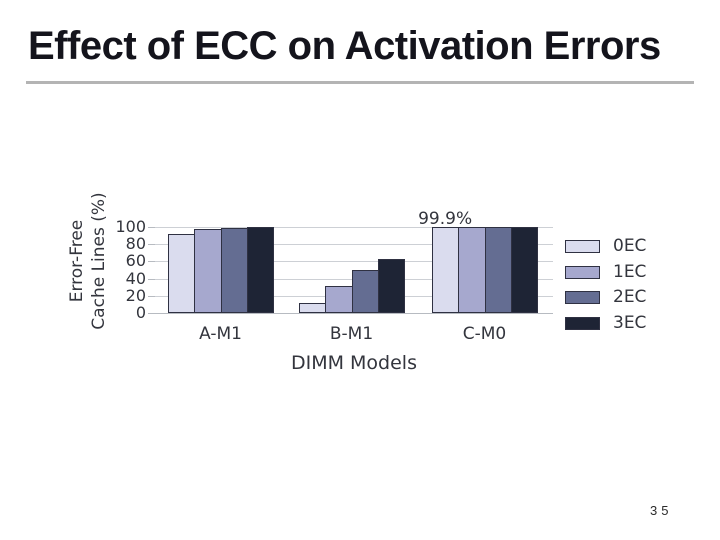  Describe the element at coordinates (630, 271) in the screenshot. I see `legend-label-1EC: 1EC` at that location.